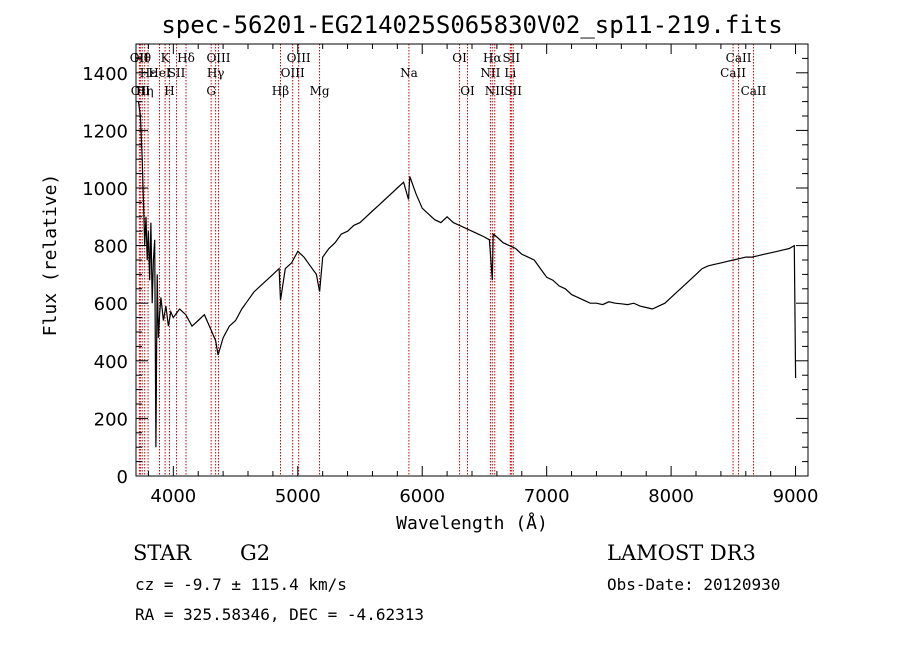 The height and width of the screenshot is (649, 900). Describe the element at coordinates (145, 91) in the screenshot. I see `reference-line-label: Hη` at that location.